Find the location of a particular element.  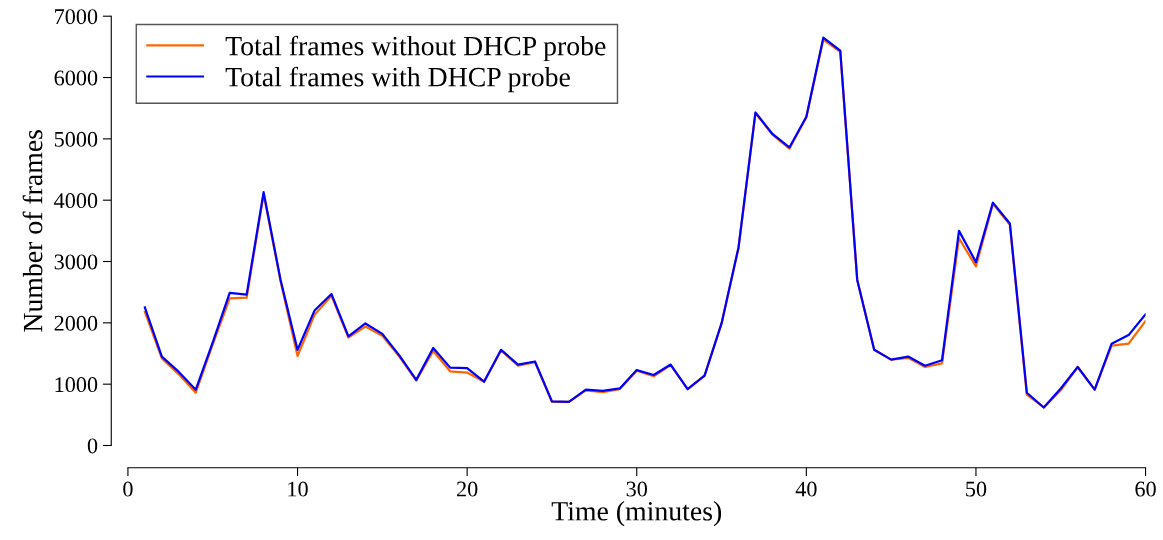

y-tick-label: 4000 is located at coordinates (76, 201).